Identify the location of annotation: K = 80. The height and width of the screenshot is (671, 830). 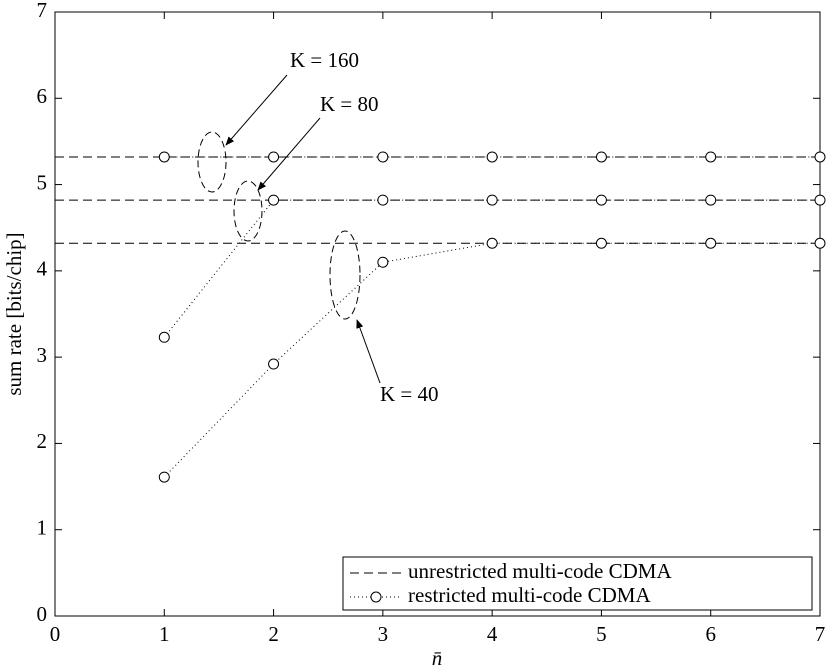
(349, 104).